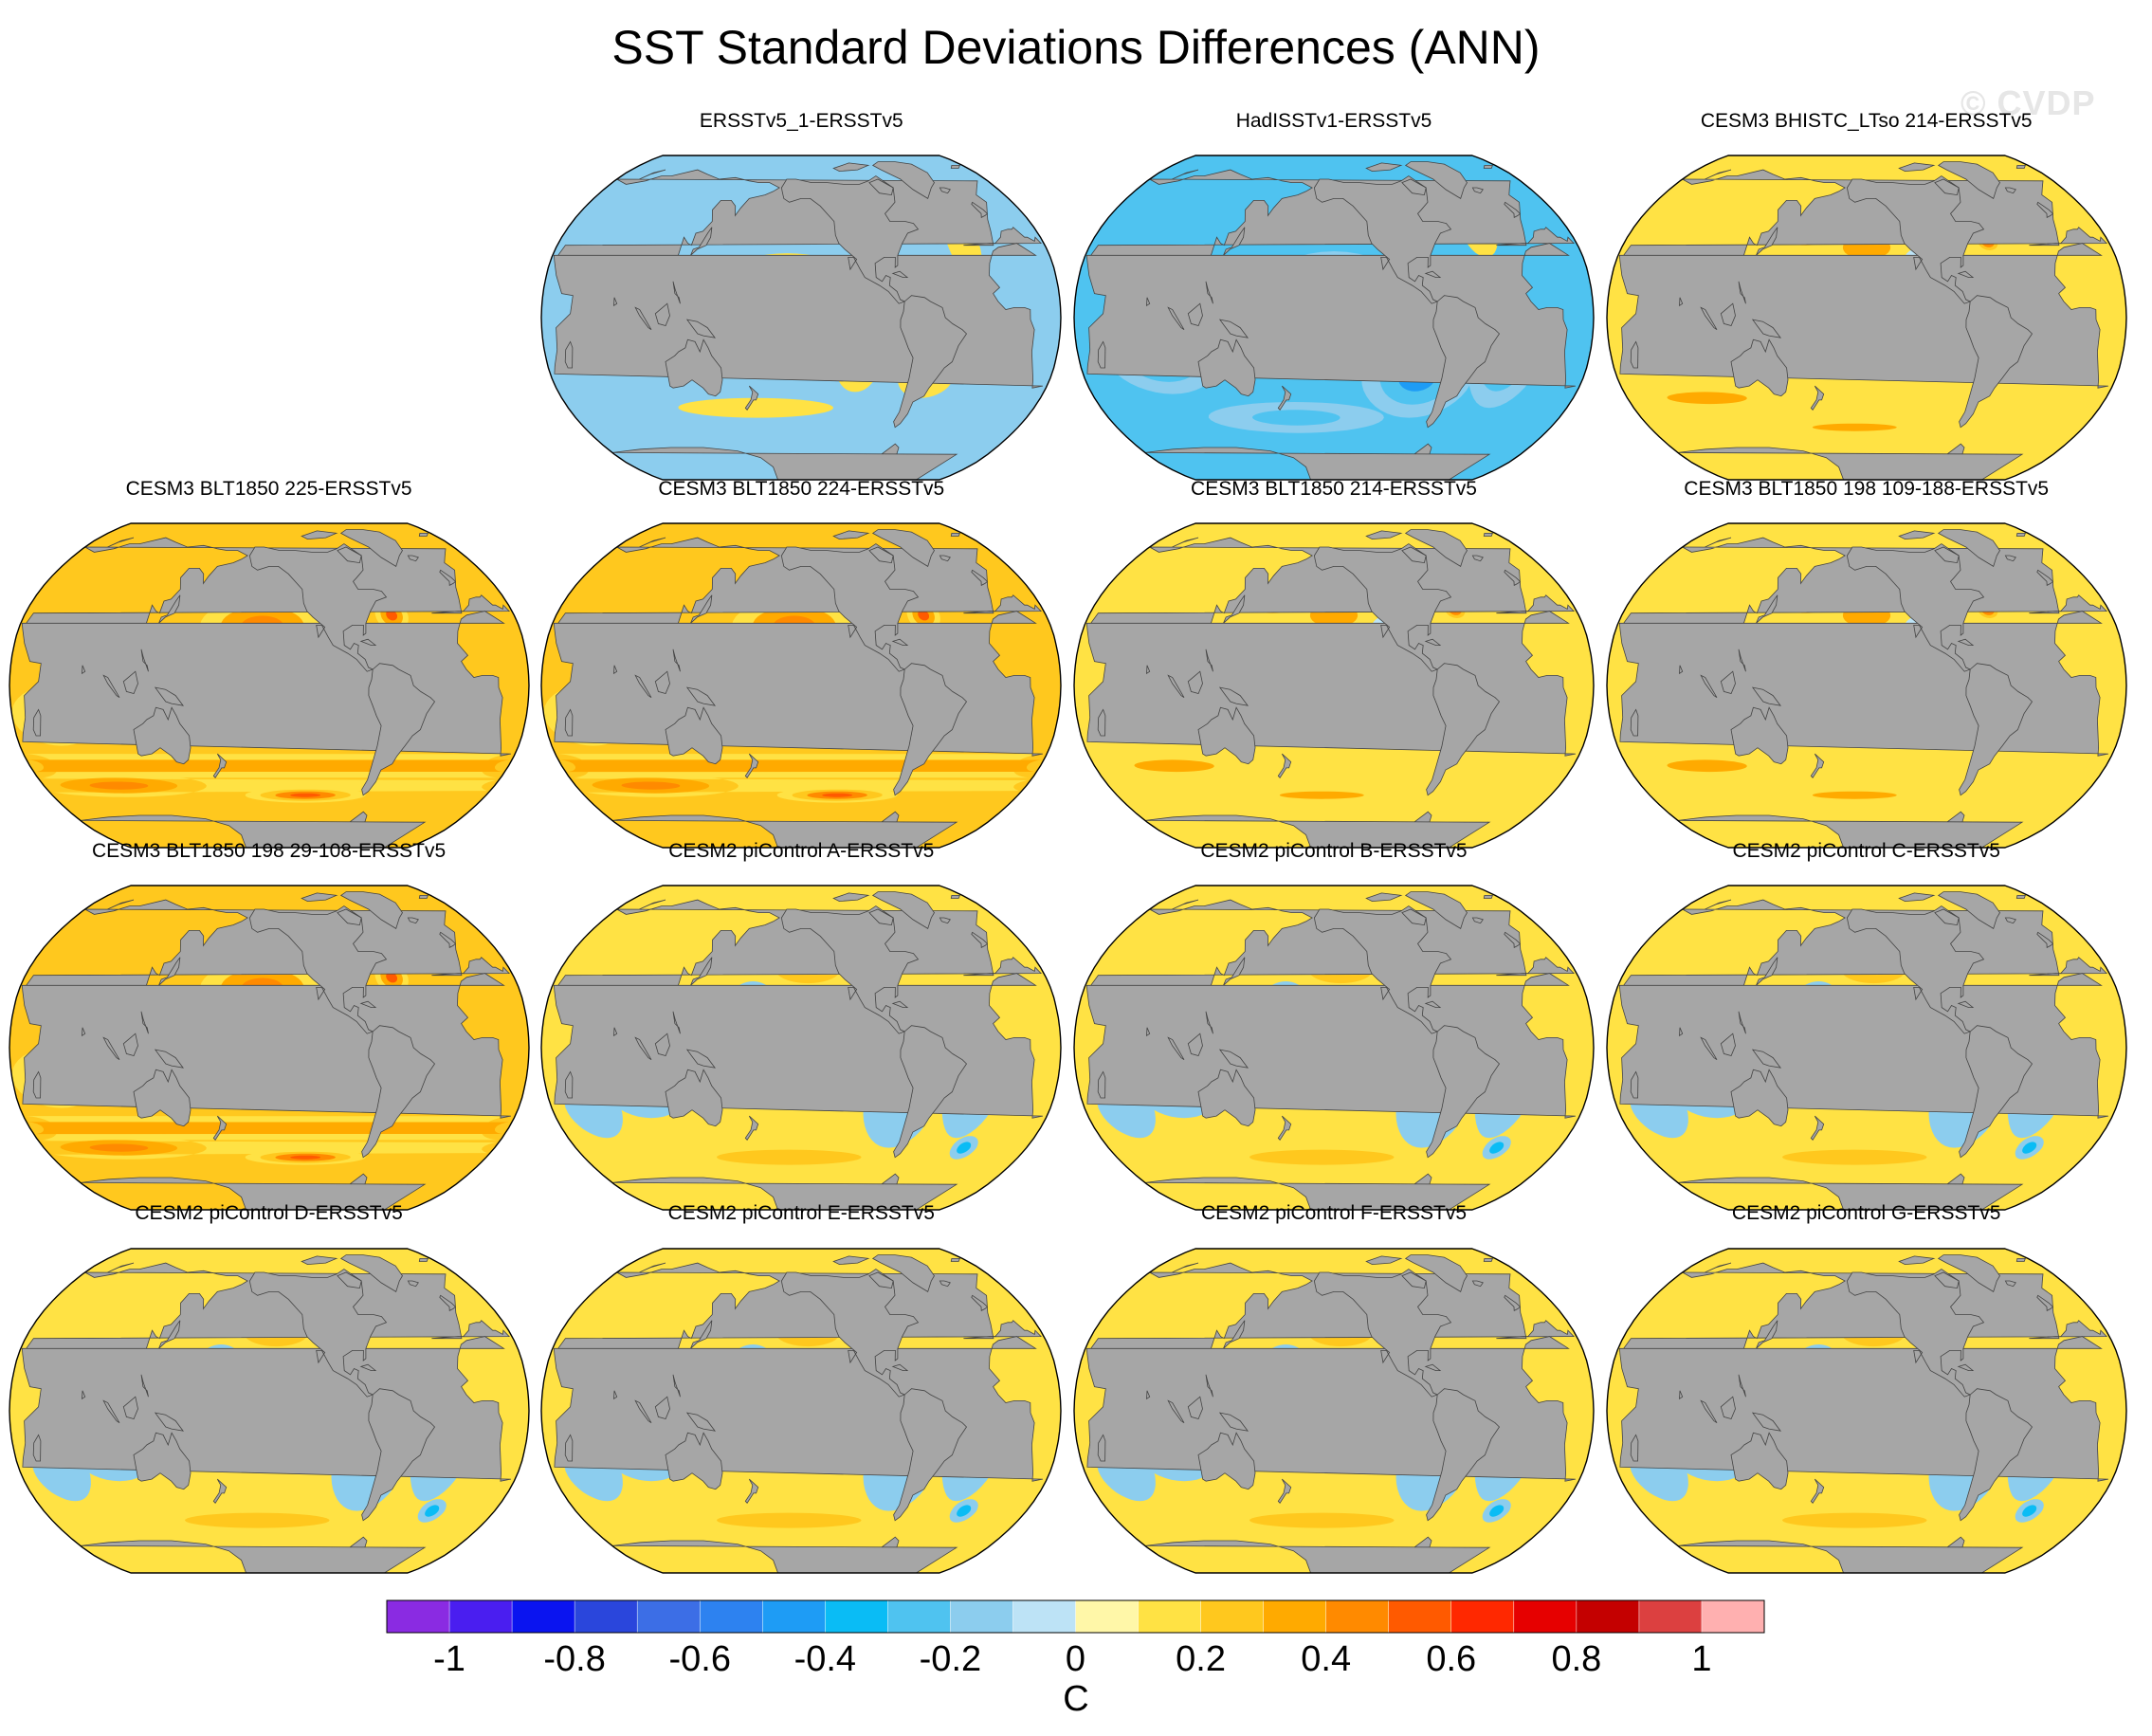 This screenshot has width=2152, height=1736. What do you see at coordinates (1076, 1659) in the screenshot?
I see `colorbar-tick-label: 0` at bounding box center [1076, 1659].